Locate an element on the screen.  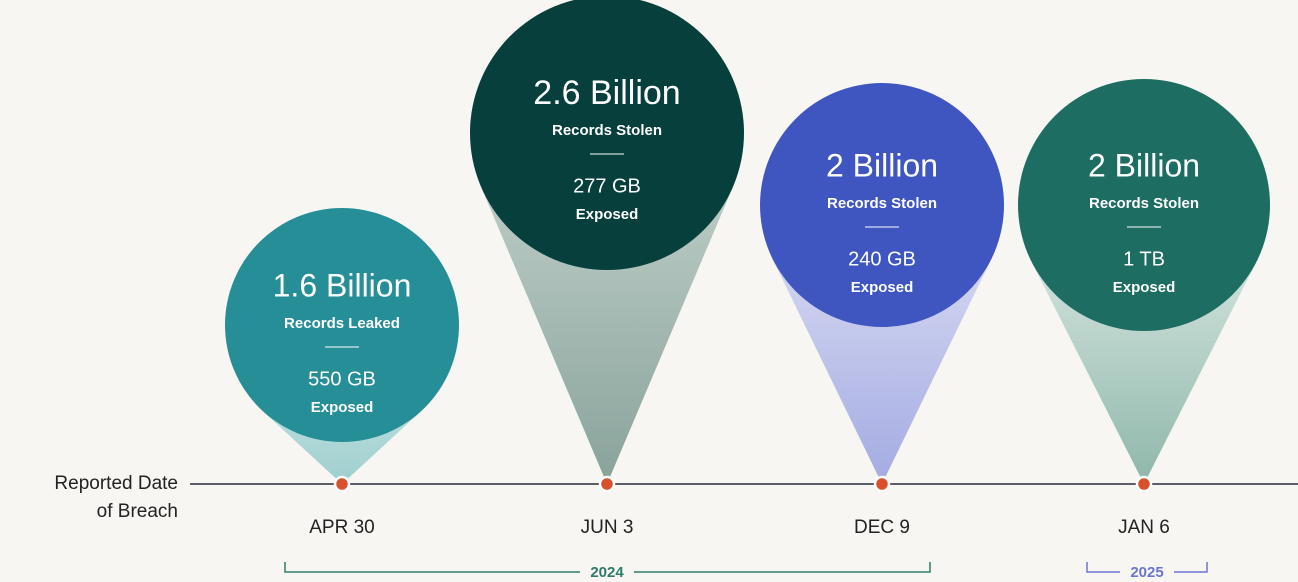
data-size: 550 GB is located at coordinates (342, 379).